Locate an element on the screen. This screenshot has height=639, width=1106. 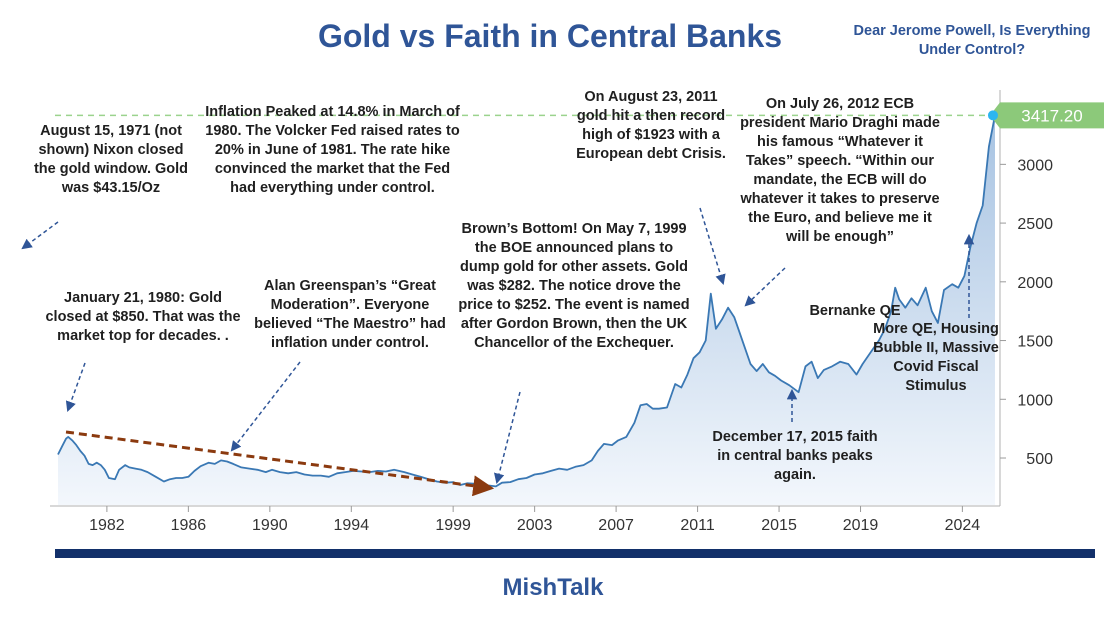
x-tick-label-1986: 1986 is located at coordinates (189, 525).